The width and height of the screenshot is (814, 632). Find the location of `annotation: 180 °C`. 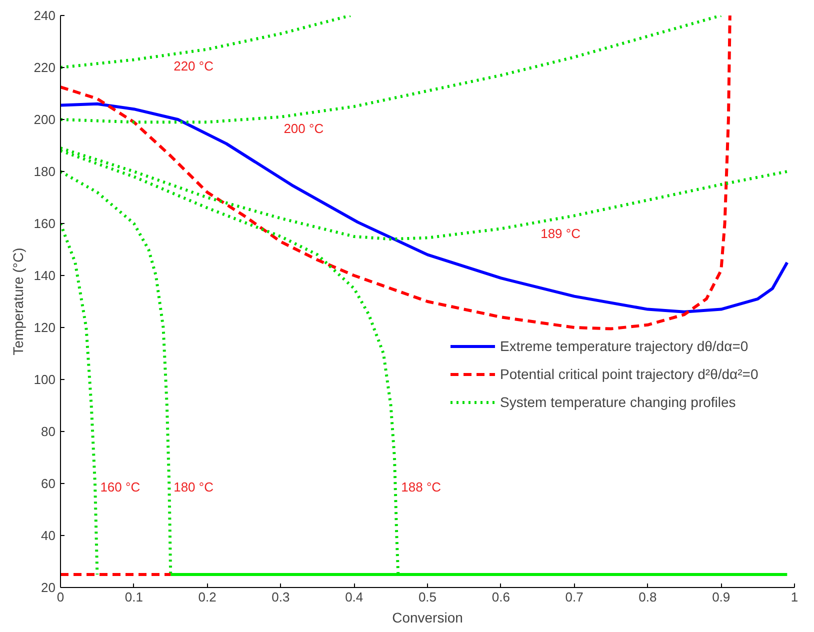

annotation: 180 °C is located at coordinates (194, 487).